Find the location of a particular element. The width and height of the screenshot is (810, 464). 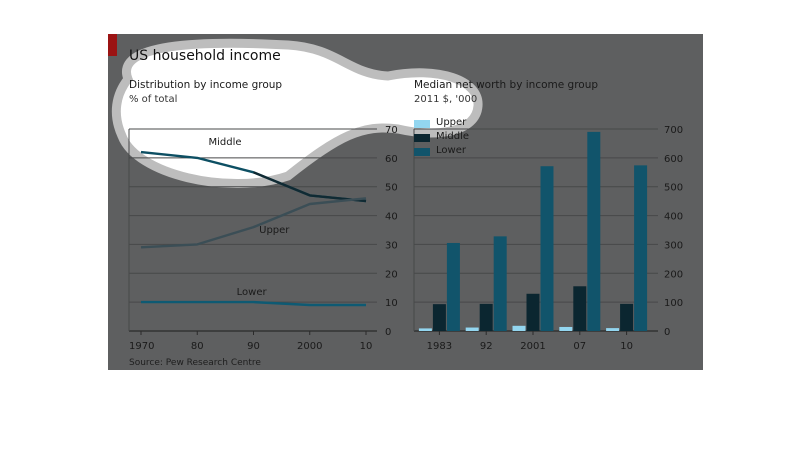

x-tick-label: 90 is located at coordinates (253, 346).